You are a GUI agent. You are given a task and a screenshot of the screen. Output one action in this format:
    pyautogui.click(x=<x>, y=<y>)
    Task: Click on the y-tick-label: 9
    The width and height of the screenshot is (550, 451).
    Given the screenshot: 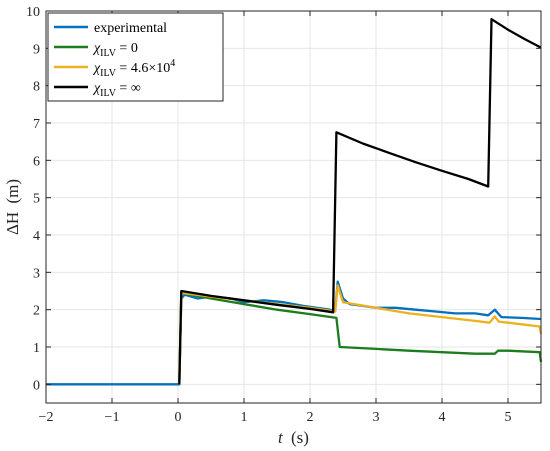 What is the action you would take?
    pyautogui.click(x=36, y=49)
    